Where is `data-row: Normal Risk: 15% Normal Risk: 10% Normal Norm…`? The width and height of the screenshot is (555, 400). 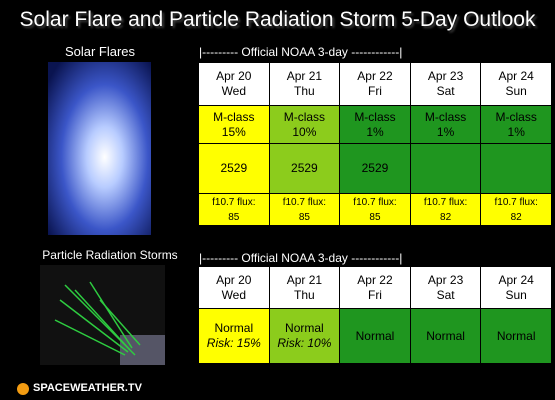
data-row: Normal Risk: 15% Normal Risk: 10% Normal Norm… is located at coordinates (375, 336).